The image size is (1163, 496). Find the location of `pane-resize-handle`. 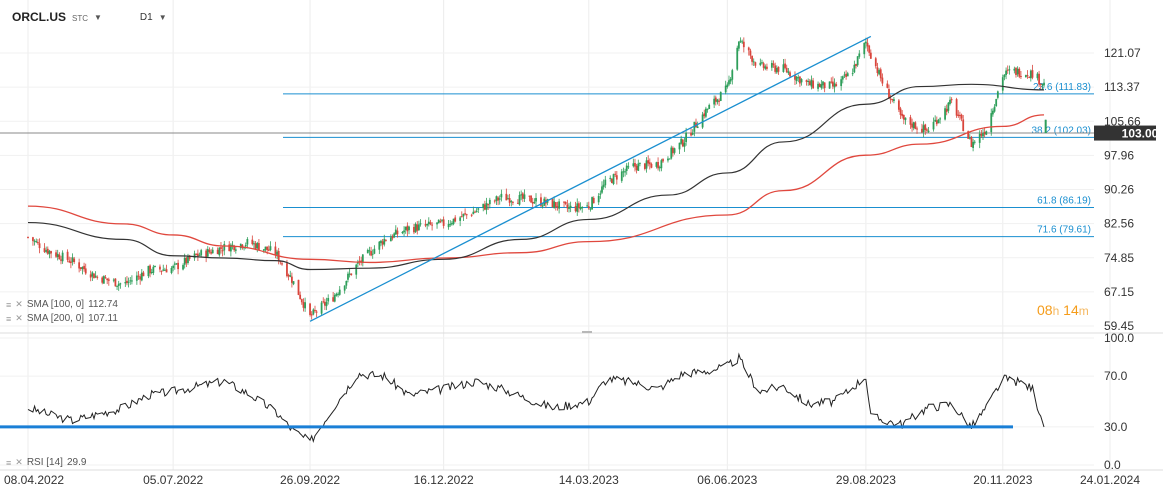

pane-resize-handle is located at coordinates (587, 332).